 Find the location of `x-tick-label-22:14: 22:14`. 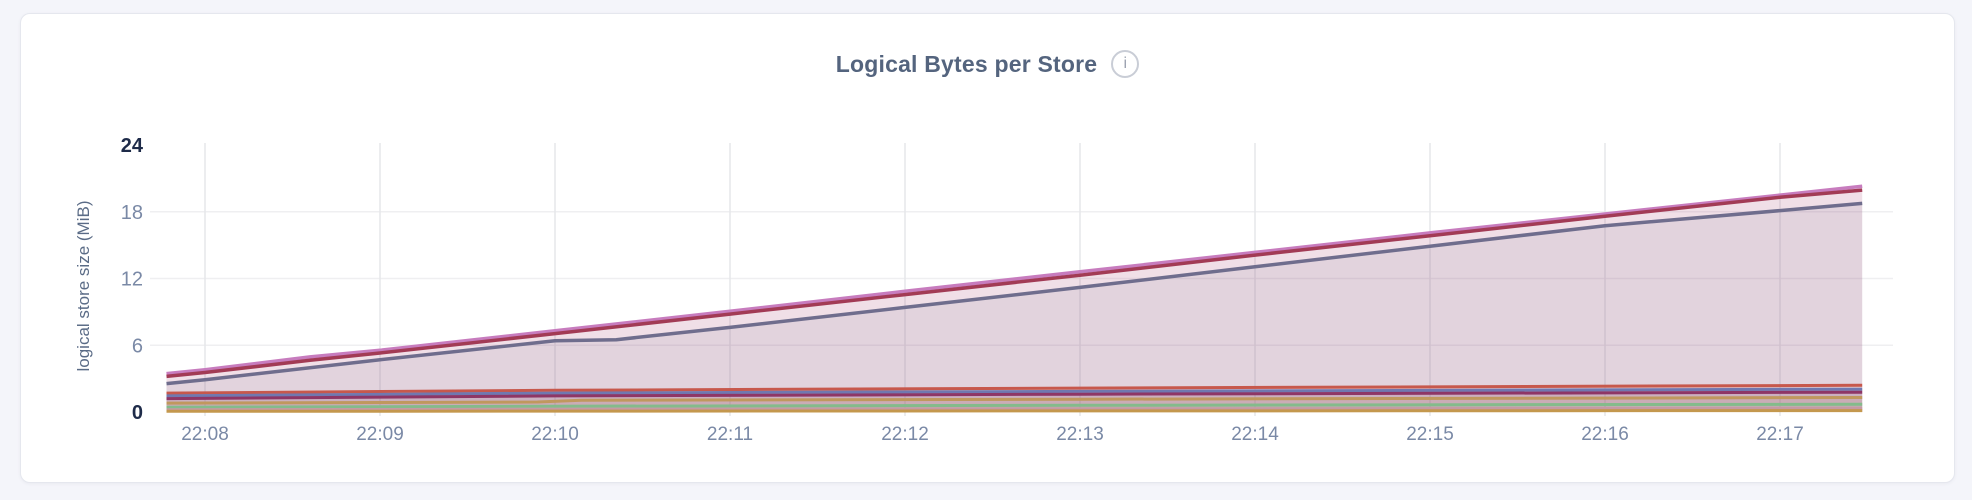

x-tick-label-22:14: 22:14 is located at coordinates (1255, 434).